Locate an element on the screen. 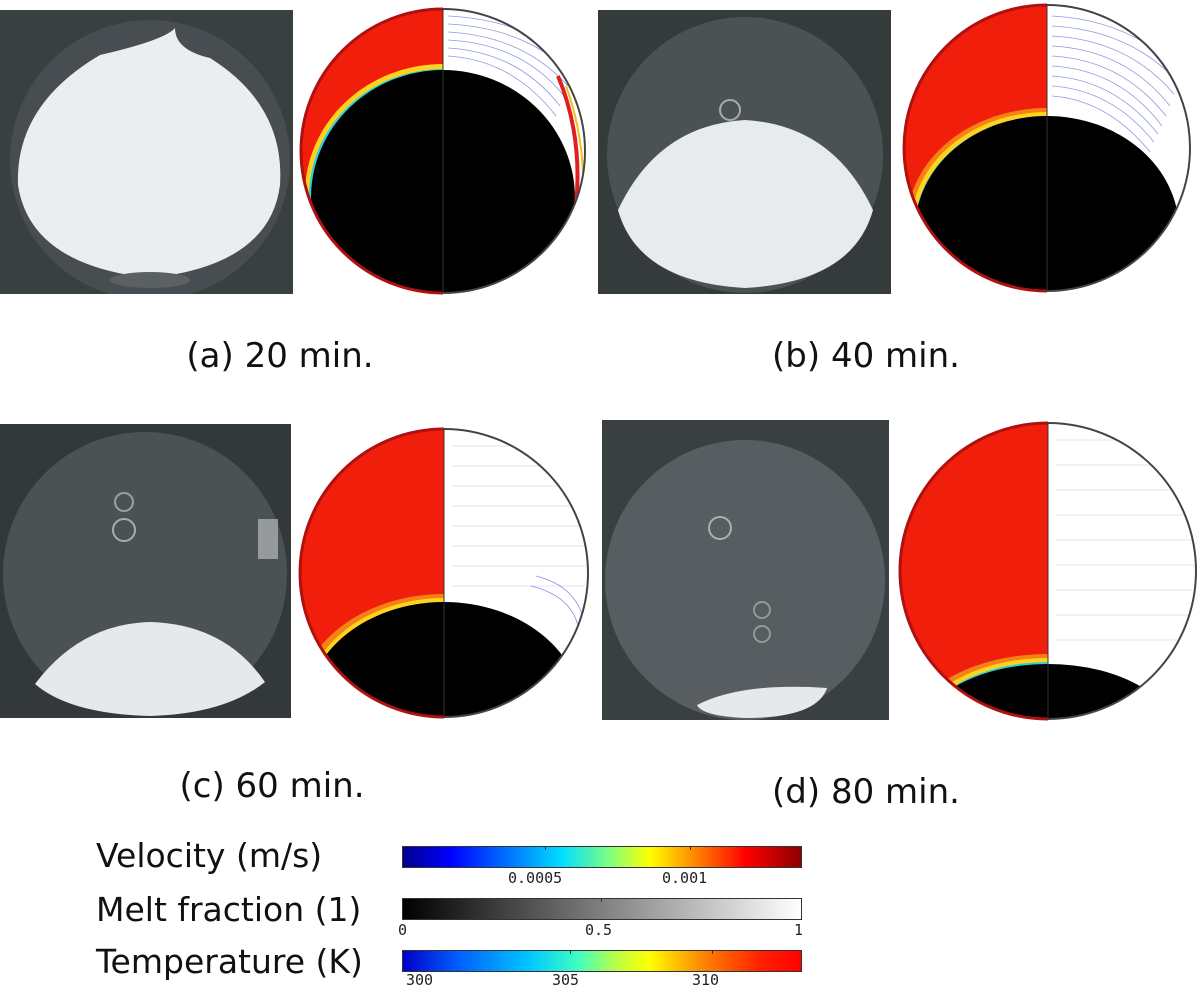 This screenshot has width=1200, height=989. caption-b: (b) 40 min. is located at coordinates (866, 356).